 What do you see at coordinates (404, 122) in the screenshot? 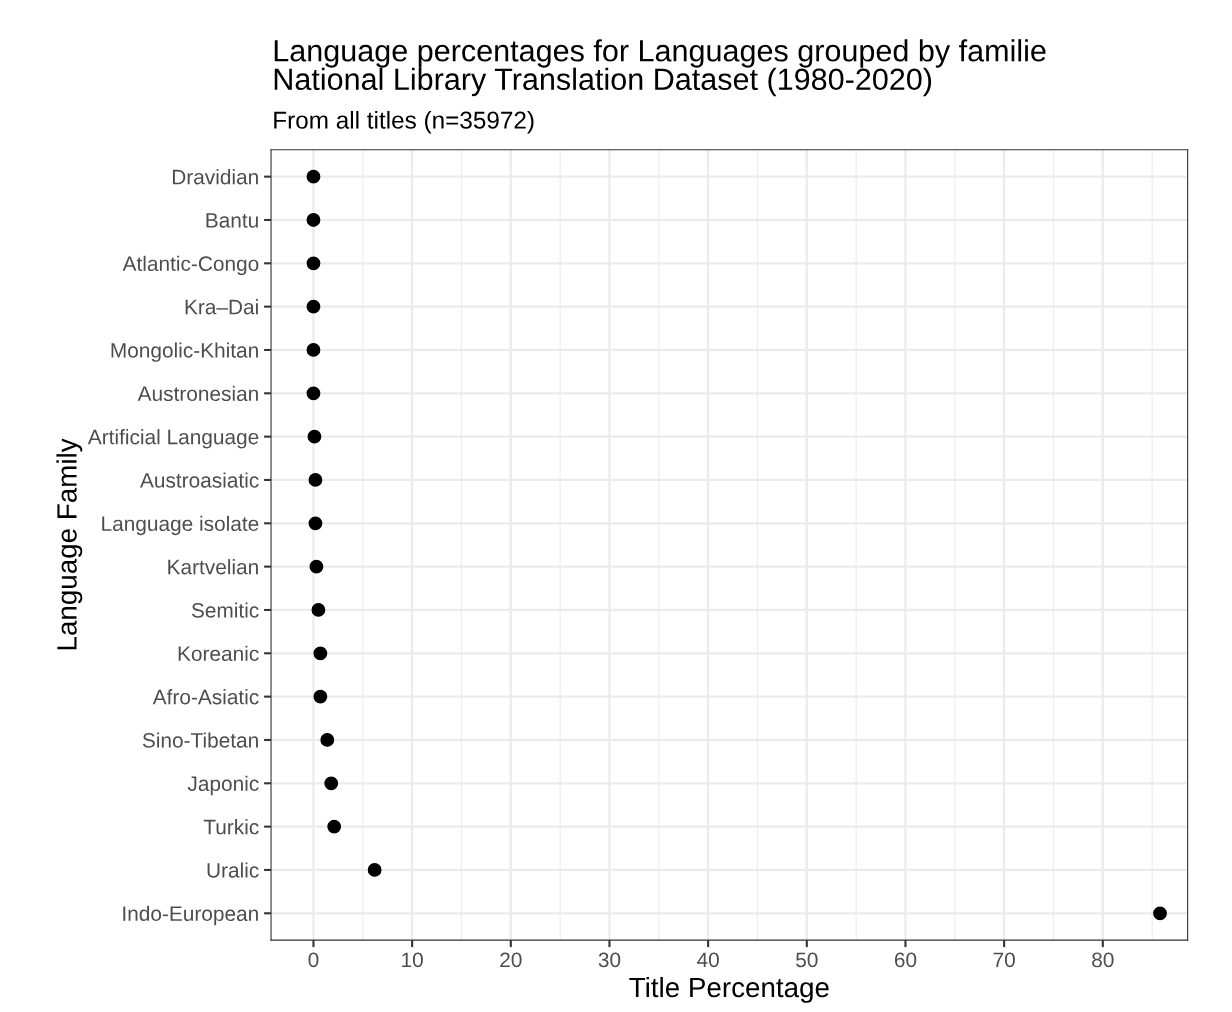
I see `chart-subtitle: From all titles (n=35972)` at bounding box center [404, 122].